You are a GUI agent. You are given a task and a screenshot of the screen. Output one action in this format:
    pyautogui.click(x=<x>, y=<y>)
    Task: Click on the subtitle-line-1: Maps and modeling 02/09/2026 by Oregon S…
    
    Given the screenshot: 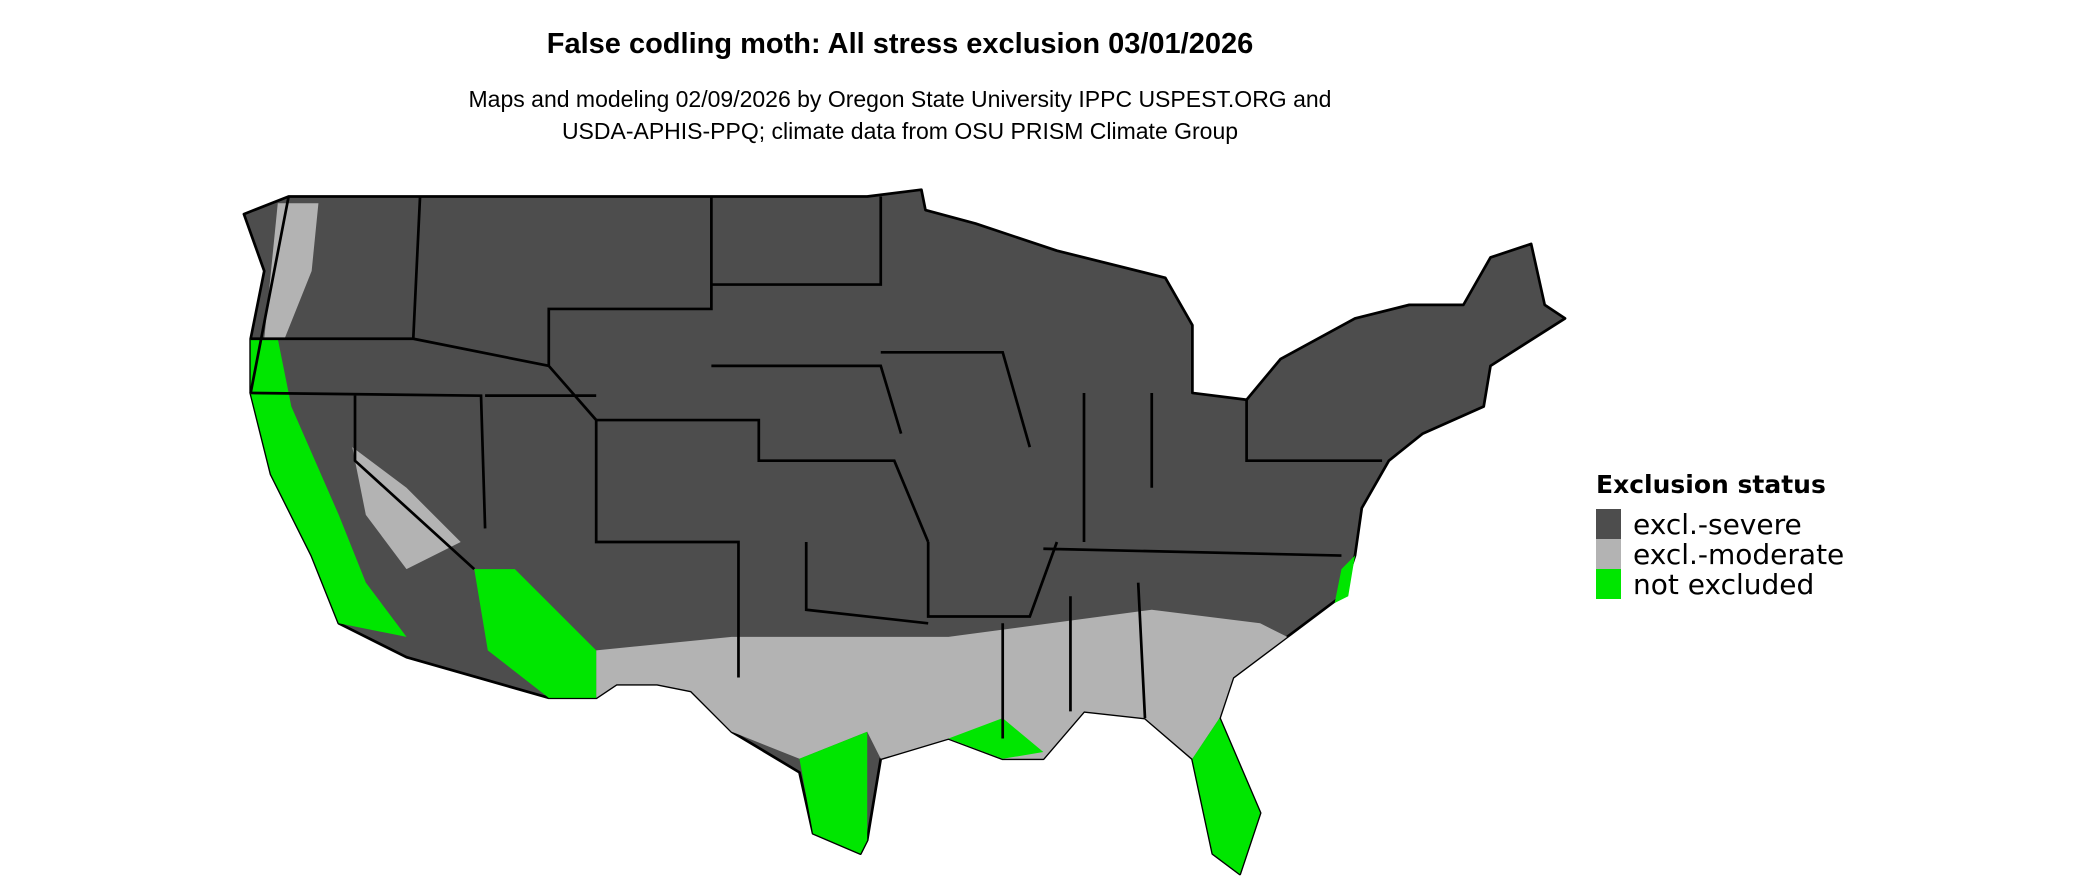 What is the action you would take?
    pyautogui.click(x=900, y=99)
    